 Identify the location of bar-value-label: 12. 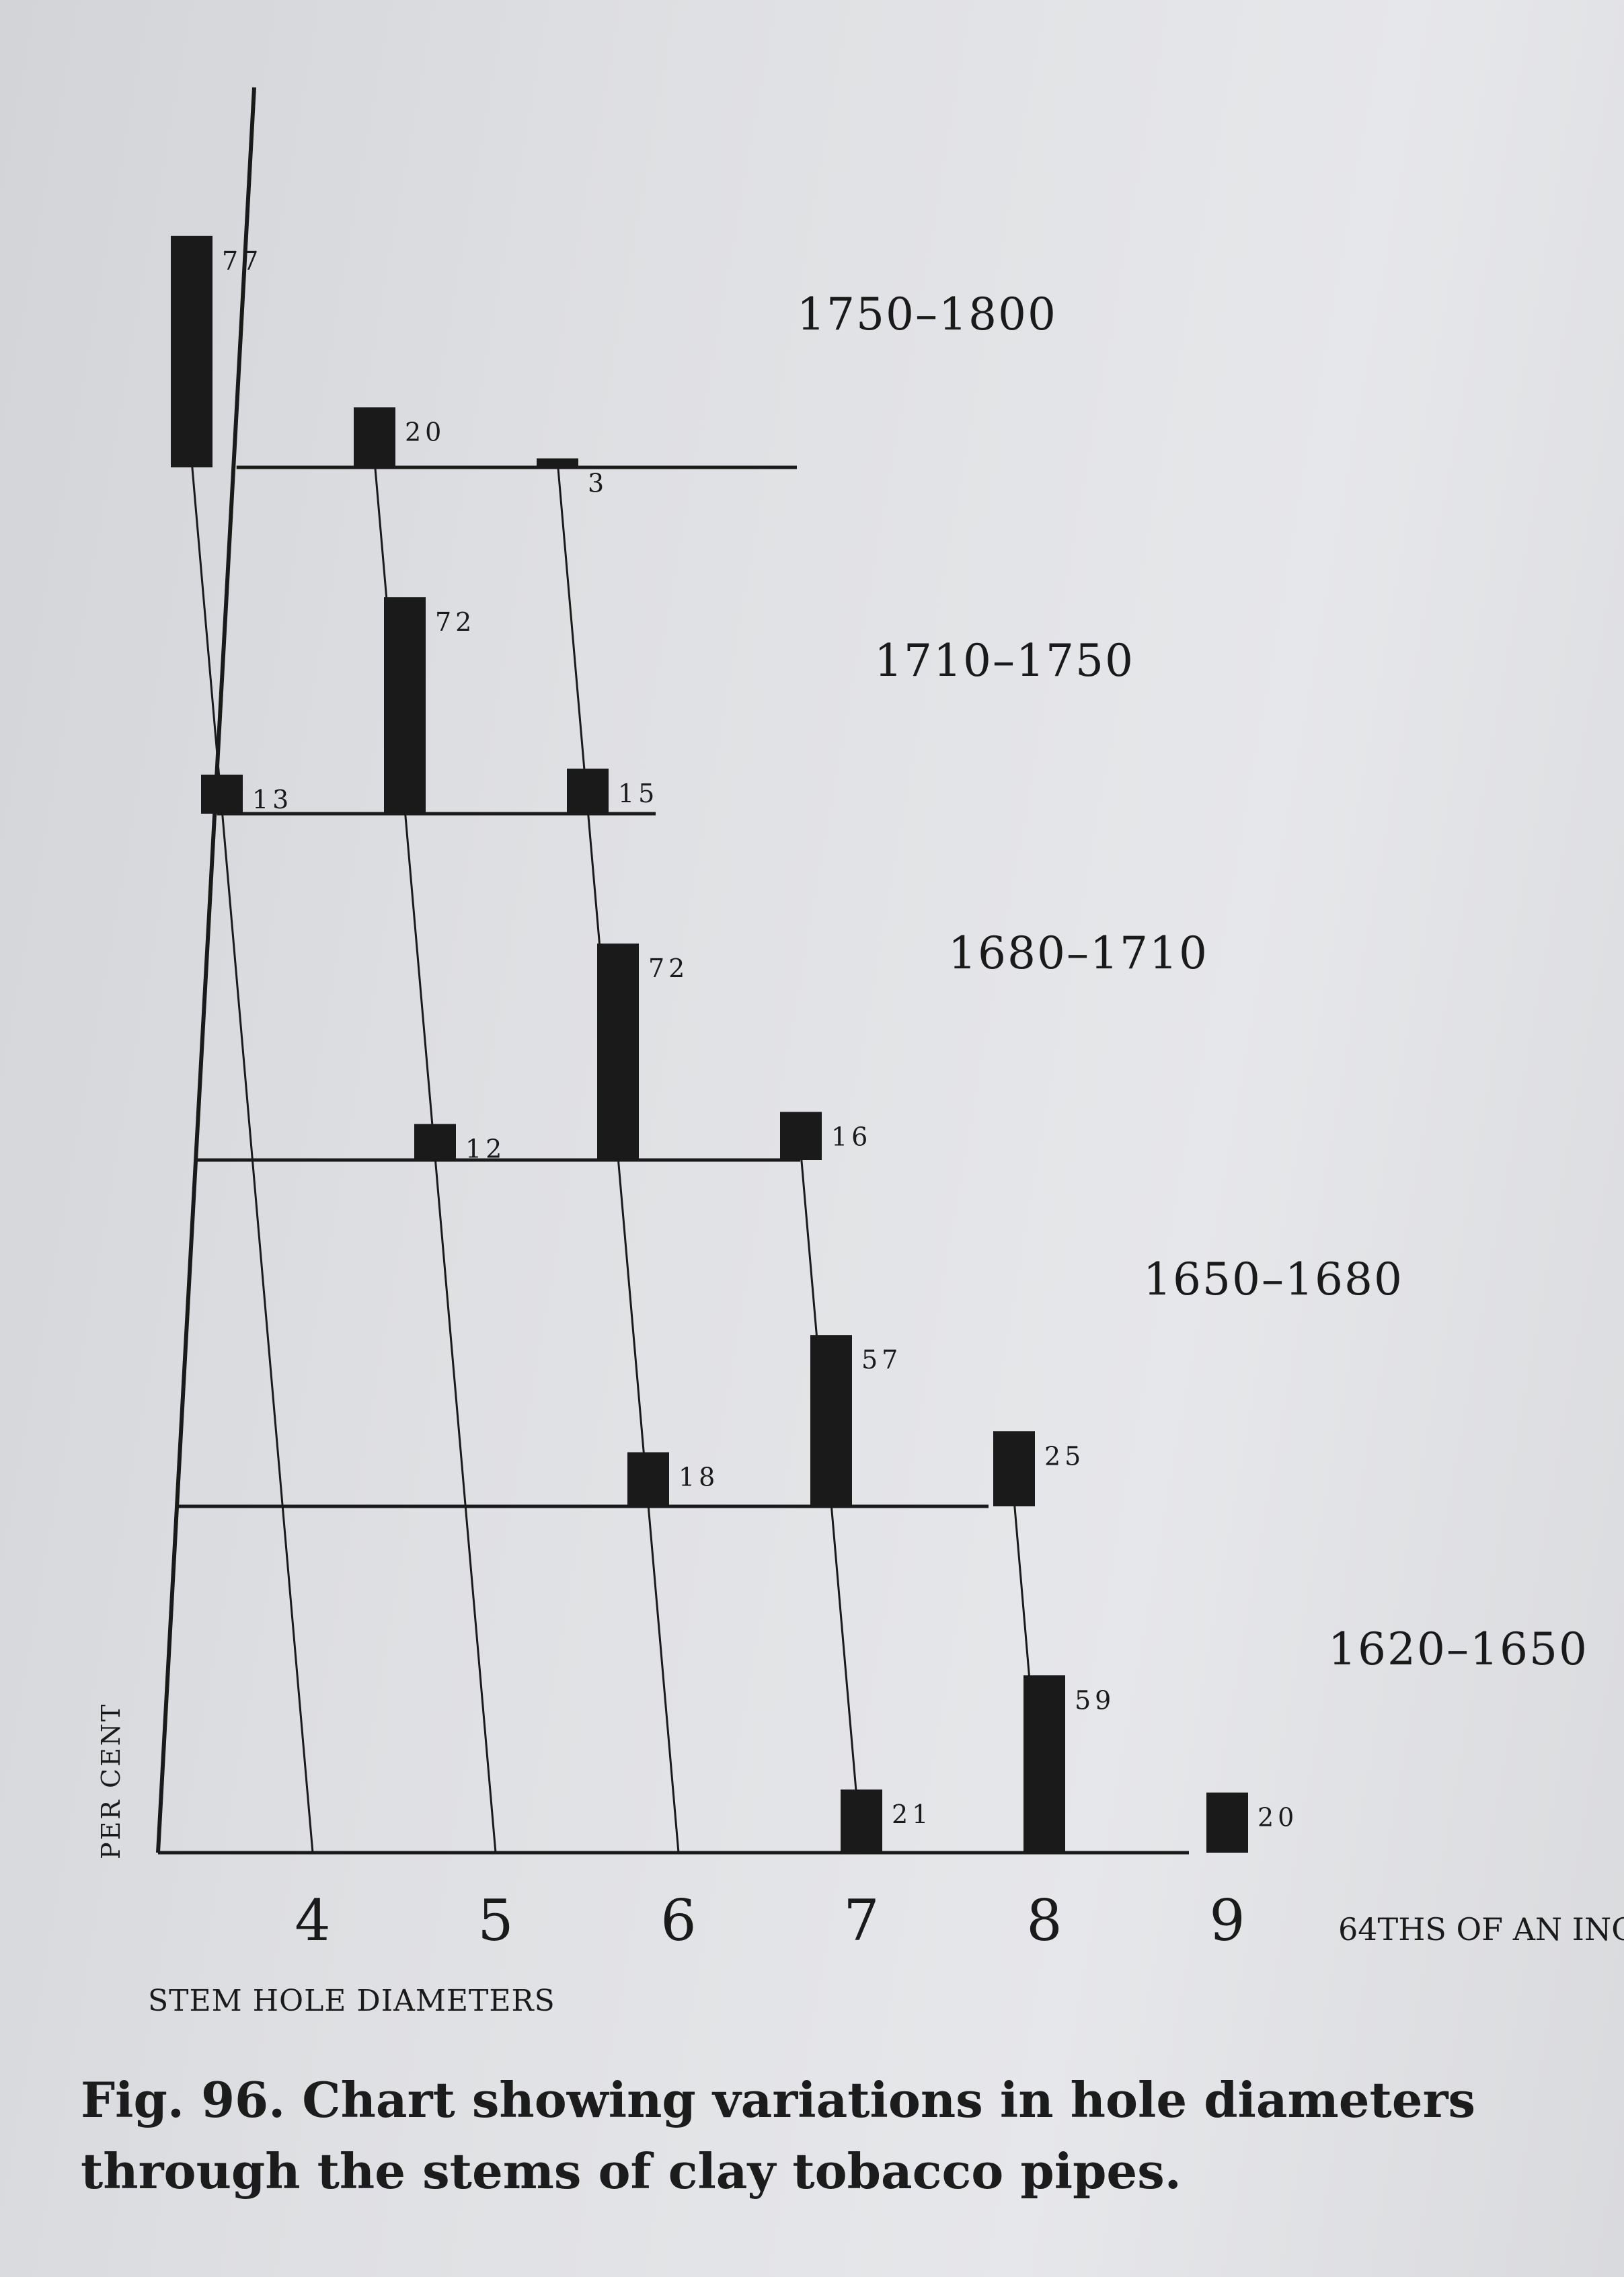
(485, 1148).